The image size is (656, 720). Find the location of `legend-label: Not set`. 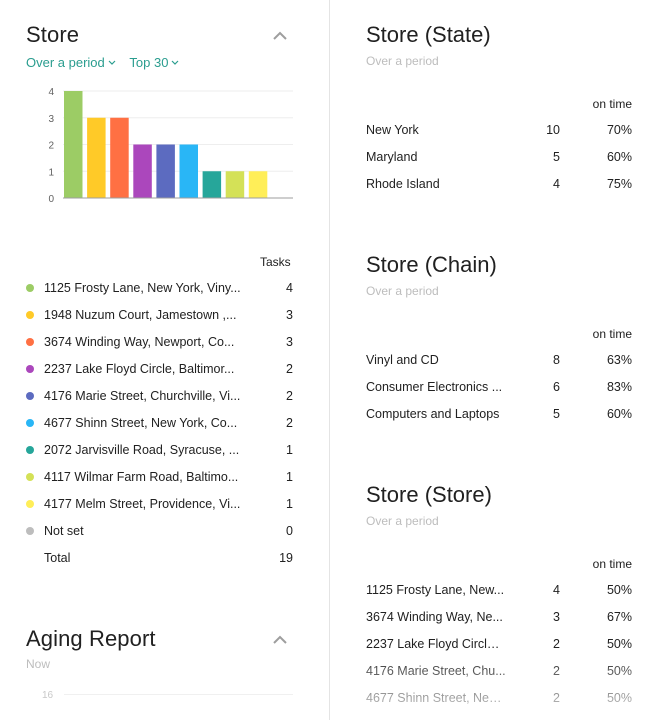

legend-label: Not set is located at coordinates (64, 531).